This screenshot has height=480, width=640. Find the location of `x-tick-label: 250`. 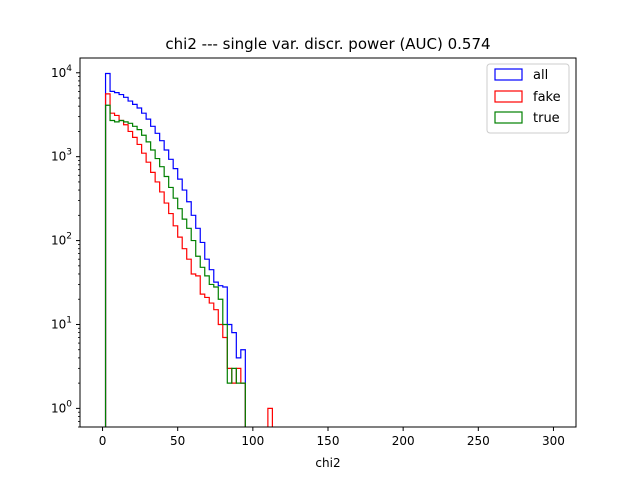

x-tick-label: 250 is located at coordinates (478, 441).